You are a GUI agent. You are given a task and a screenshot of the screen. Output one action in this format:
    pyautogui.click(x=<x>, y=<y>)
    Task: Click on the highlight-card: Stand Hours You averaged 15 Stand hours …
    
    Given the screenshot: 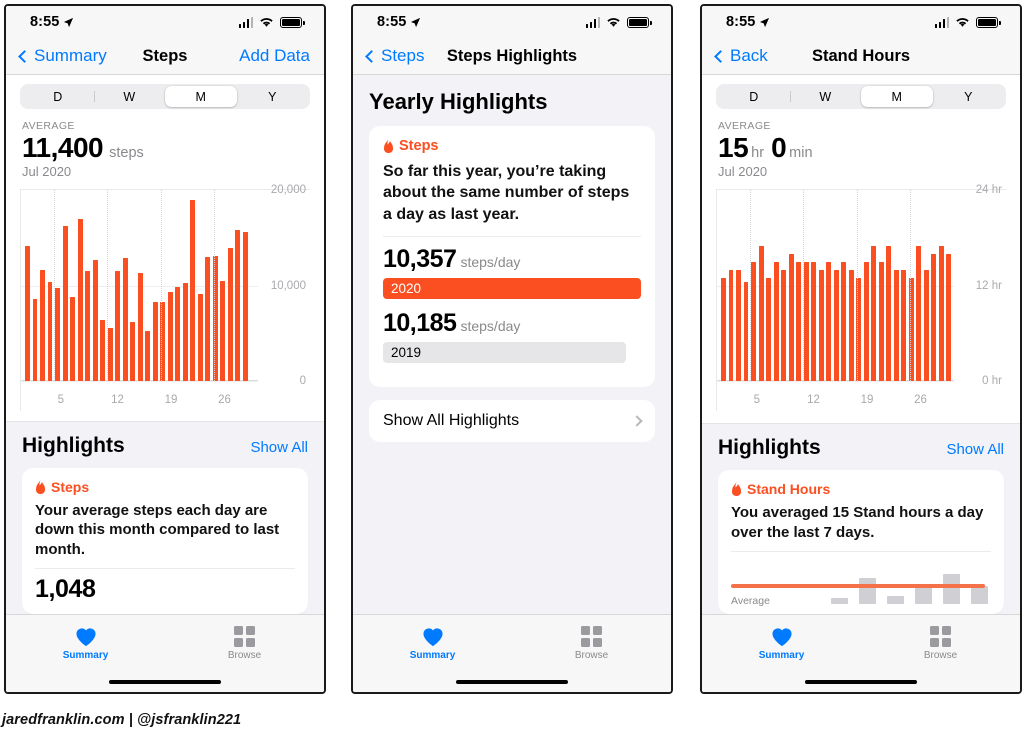 What is the action you would take?
    pyautogui.click(x=861, y=542)
    